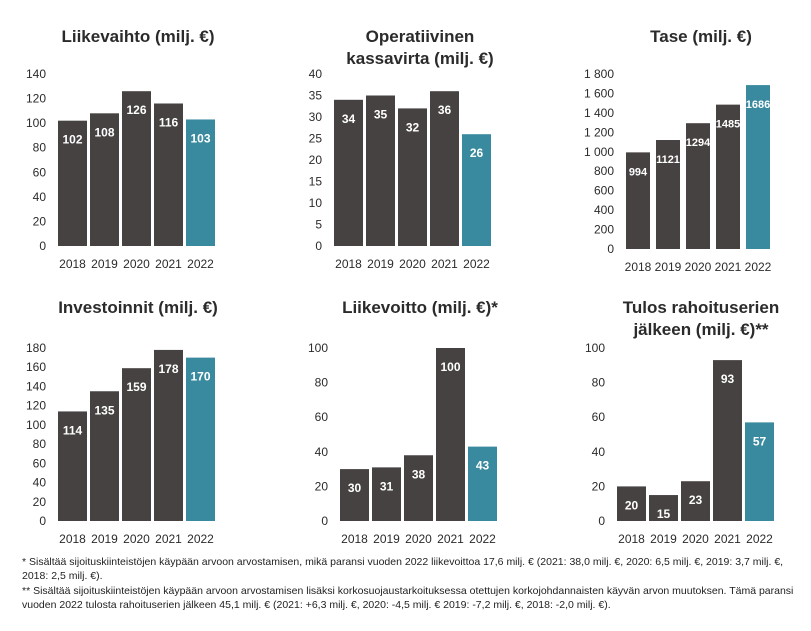 This screenshot has height=631, width=811. Describe the element at coordinates (668, 160) in the screenshot. I see `bar-value-label: 1121` at that location.